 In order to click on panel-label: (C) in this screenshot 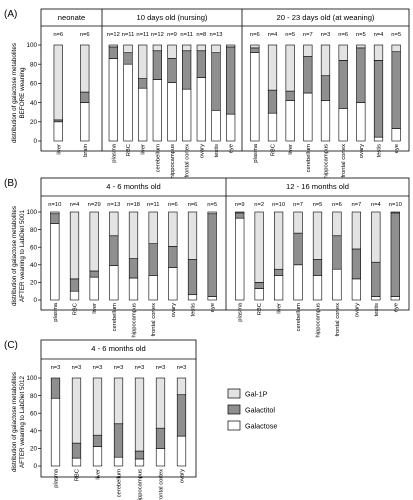, I will do `click(11, 345)`.